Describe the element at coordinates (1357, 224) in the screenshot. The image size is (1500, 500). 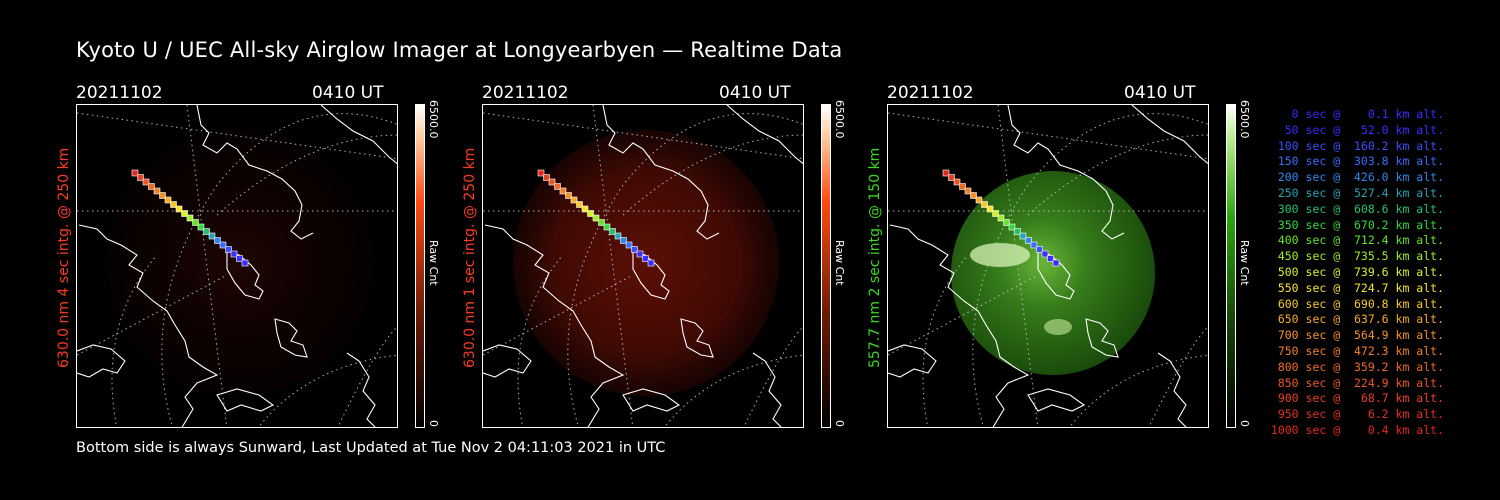
I see `legend-row: 350 sec @ 670.2 km alt.` at that location.